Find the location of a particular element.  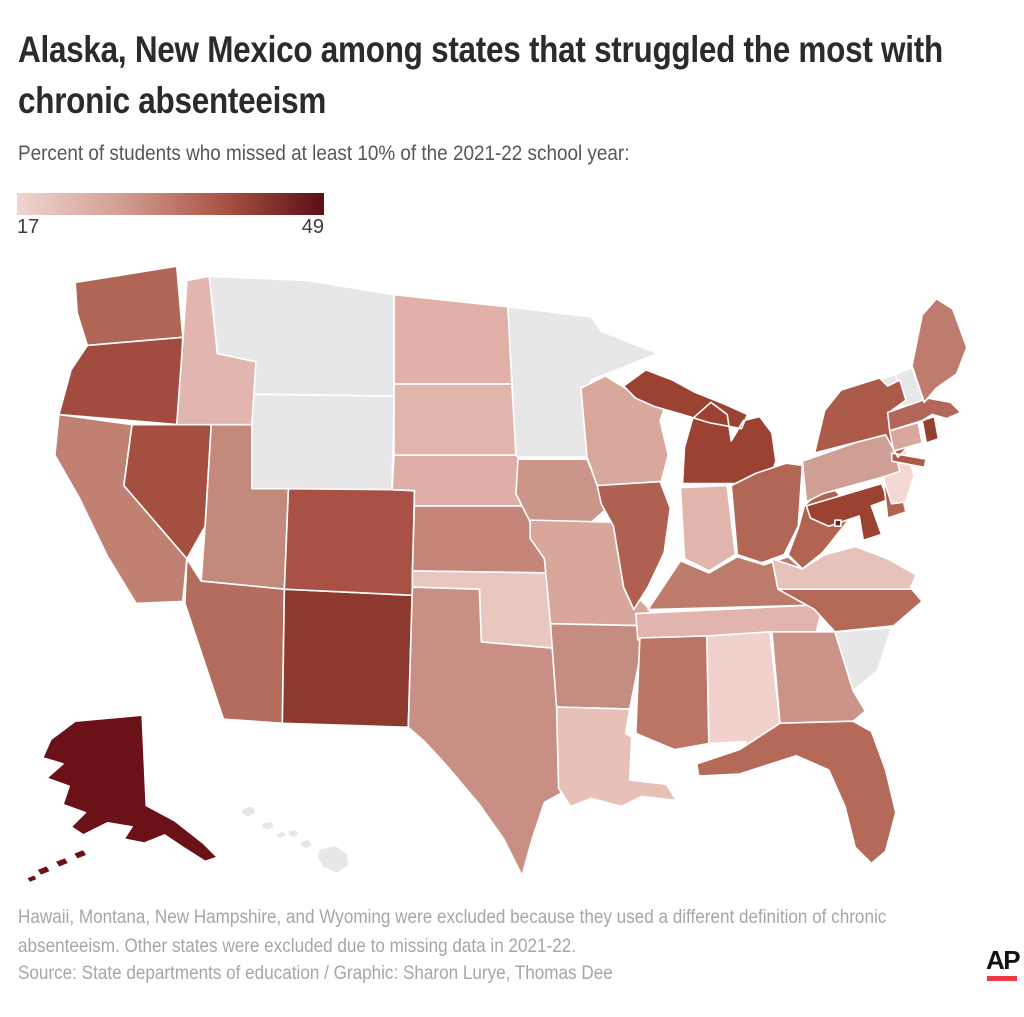

state-ri: Rhode Island 34 is located at coordinates (930, 429).